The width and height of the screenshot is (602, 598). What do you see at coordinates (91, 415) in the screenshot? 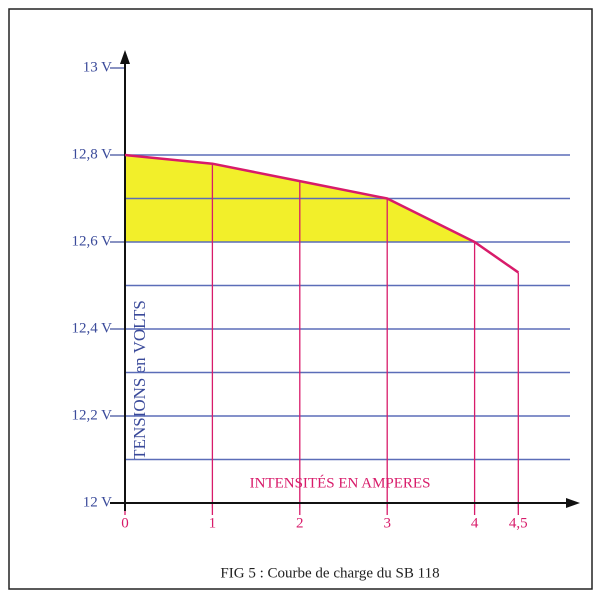
I see `y-tick-label: 12,2 V` at bounding box center [91, 415].